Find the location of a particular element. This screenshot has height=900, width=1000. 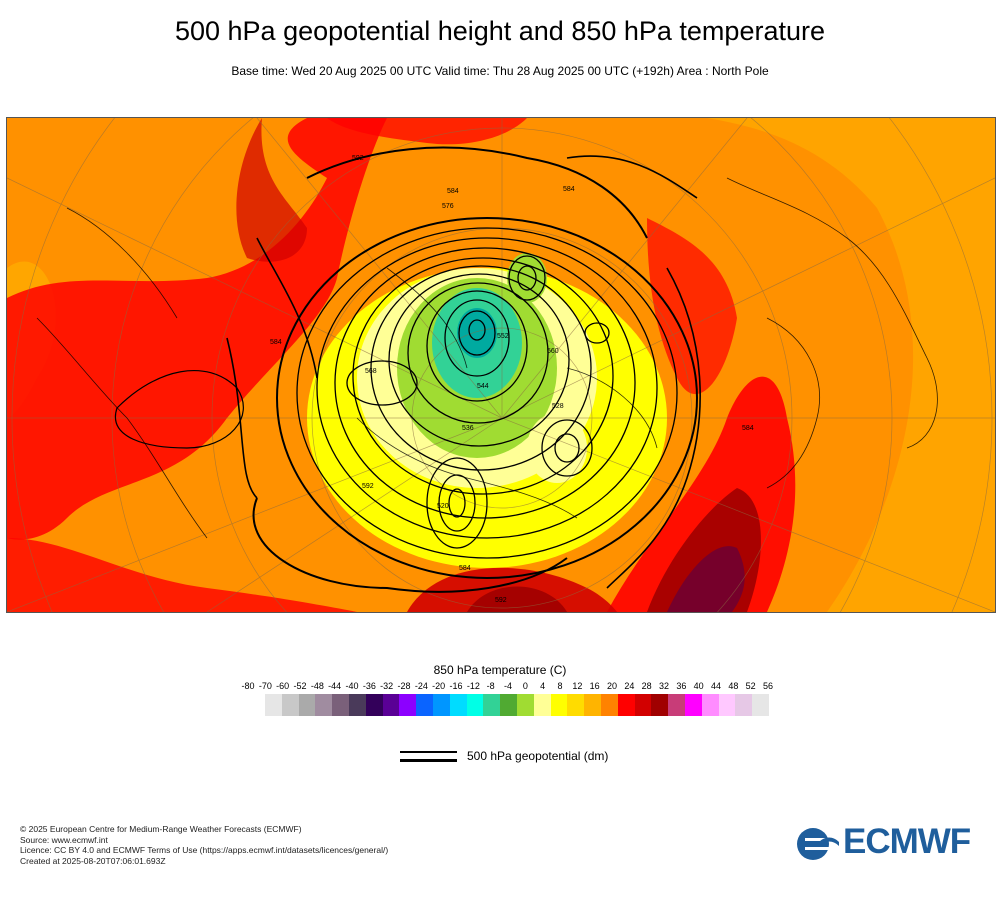

legend-tick-label: 16 is located at coordinates (594, 686).